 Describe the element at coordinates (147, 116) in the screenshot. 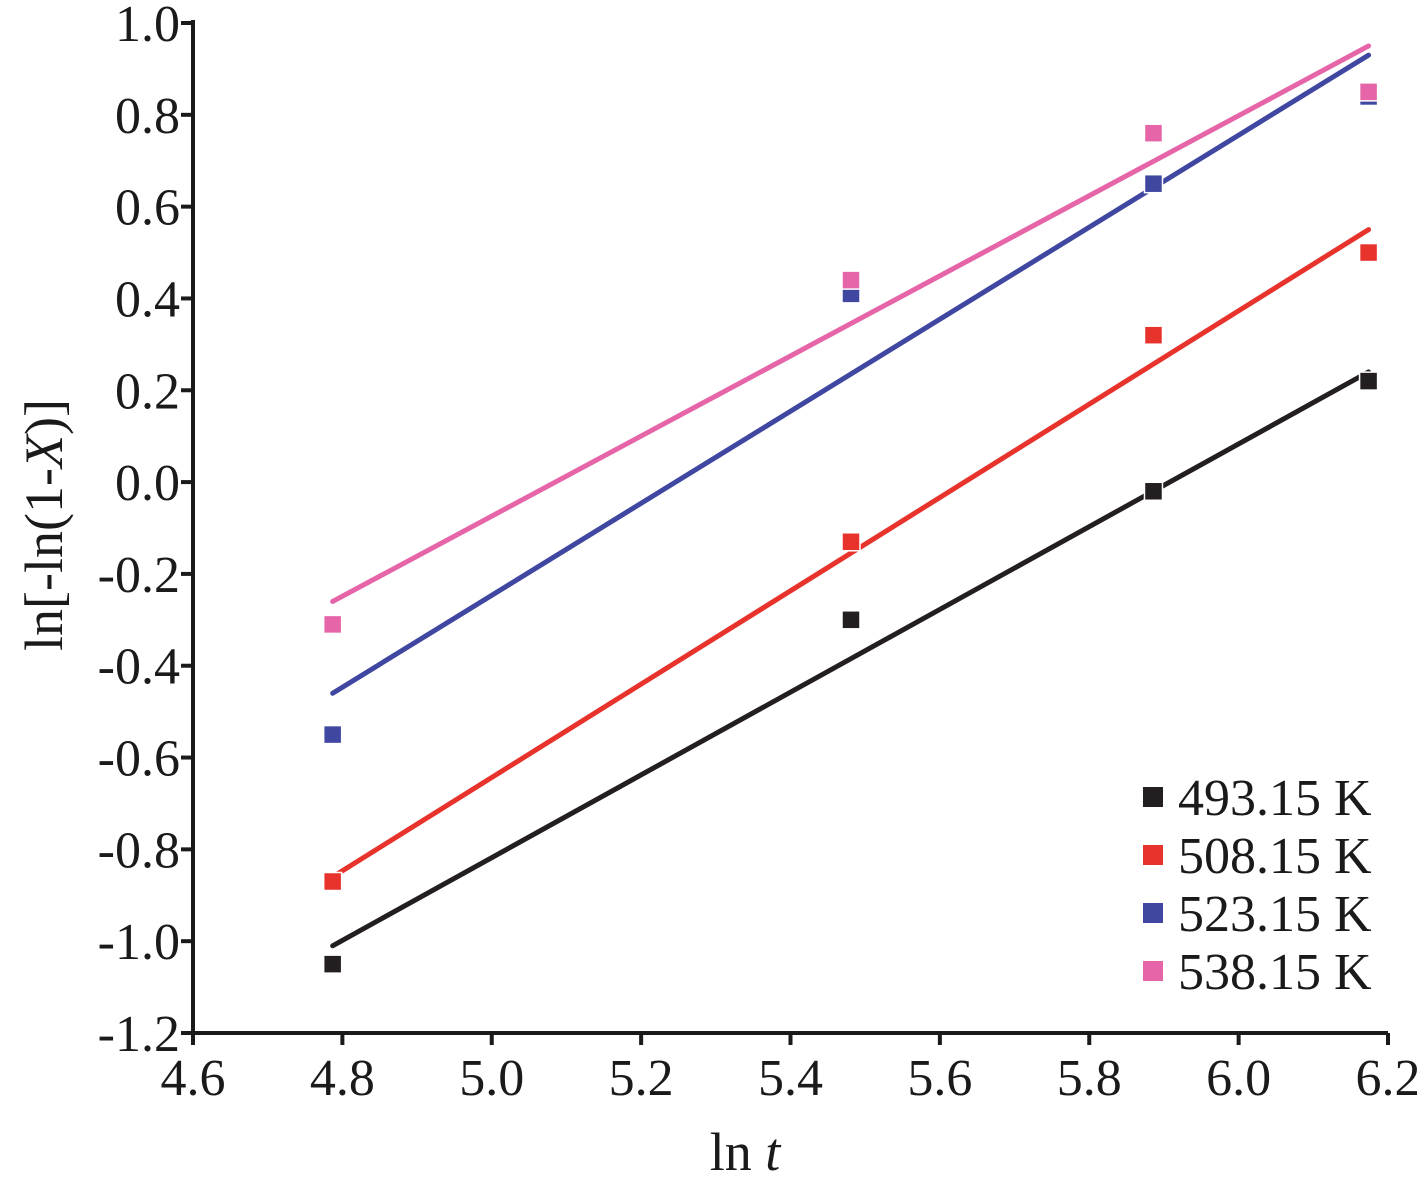

I see `y-tick-label: 0.8` at that location.